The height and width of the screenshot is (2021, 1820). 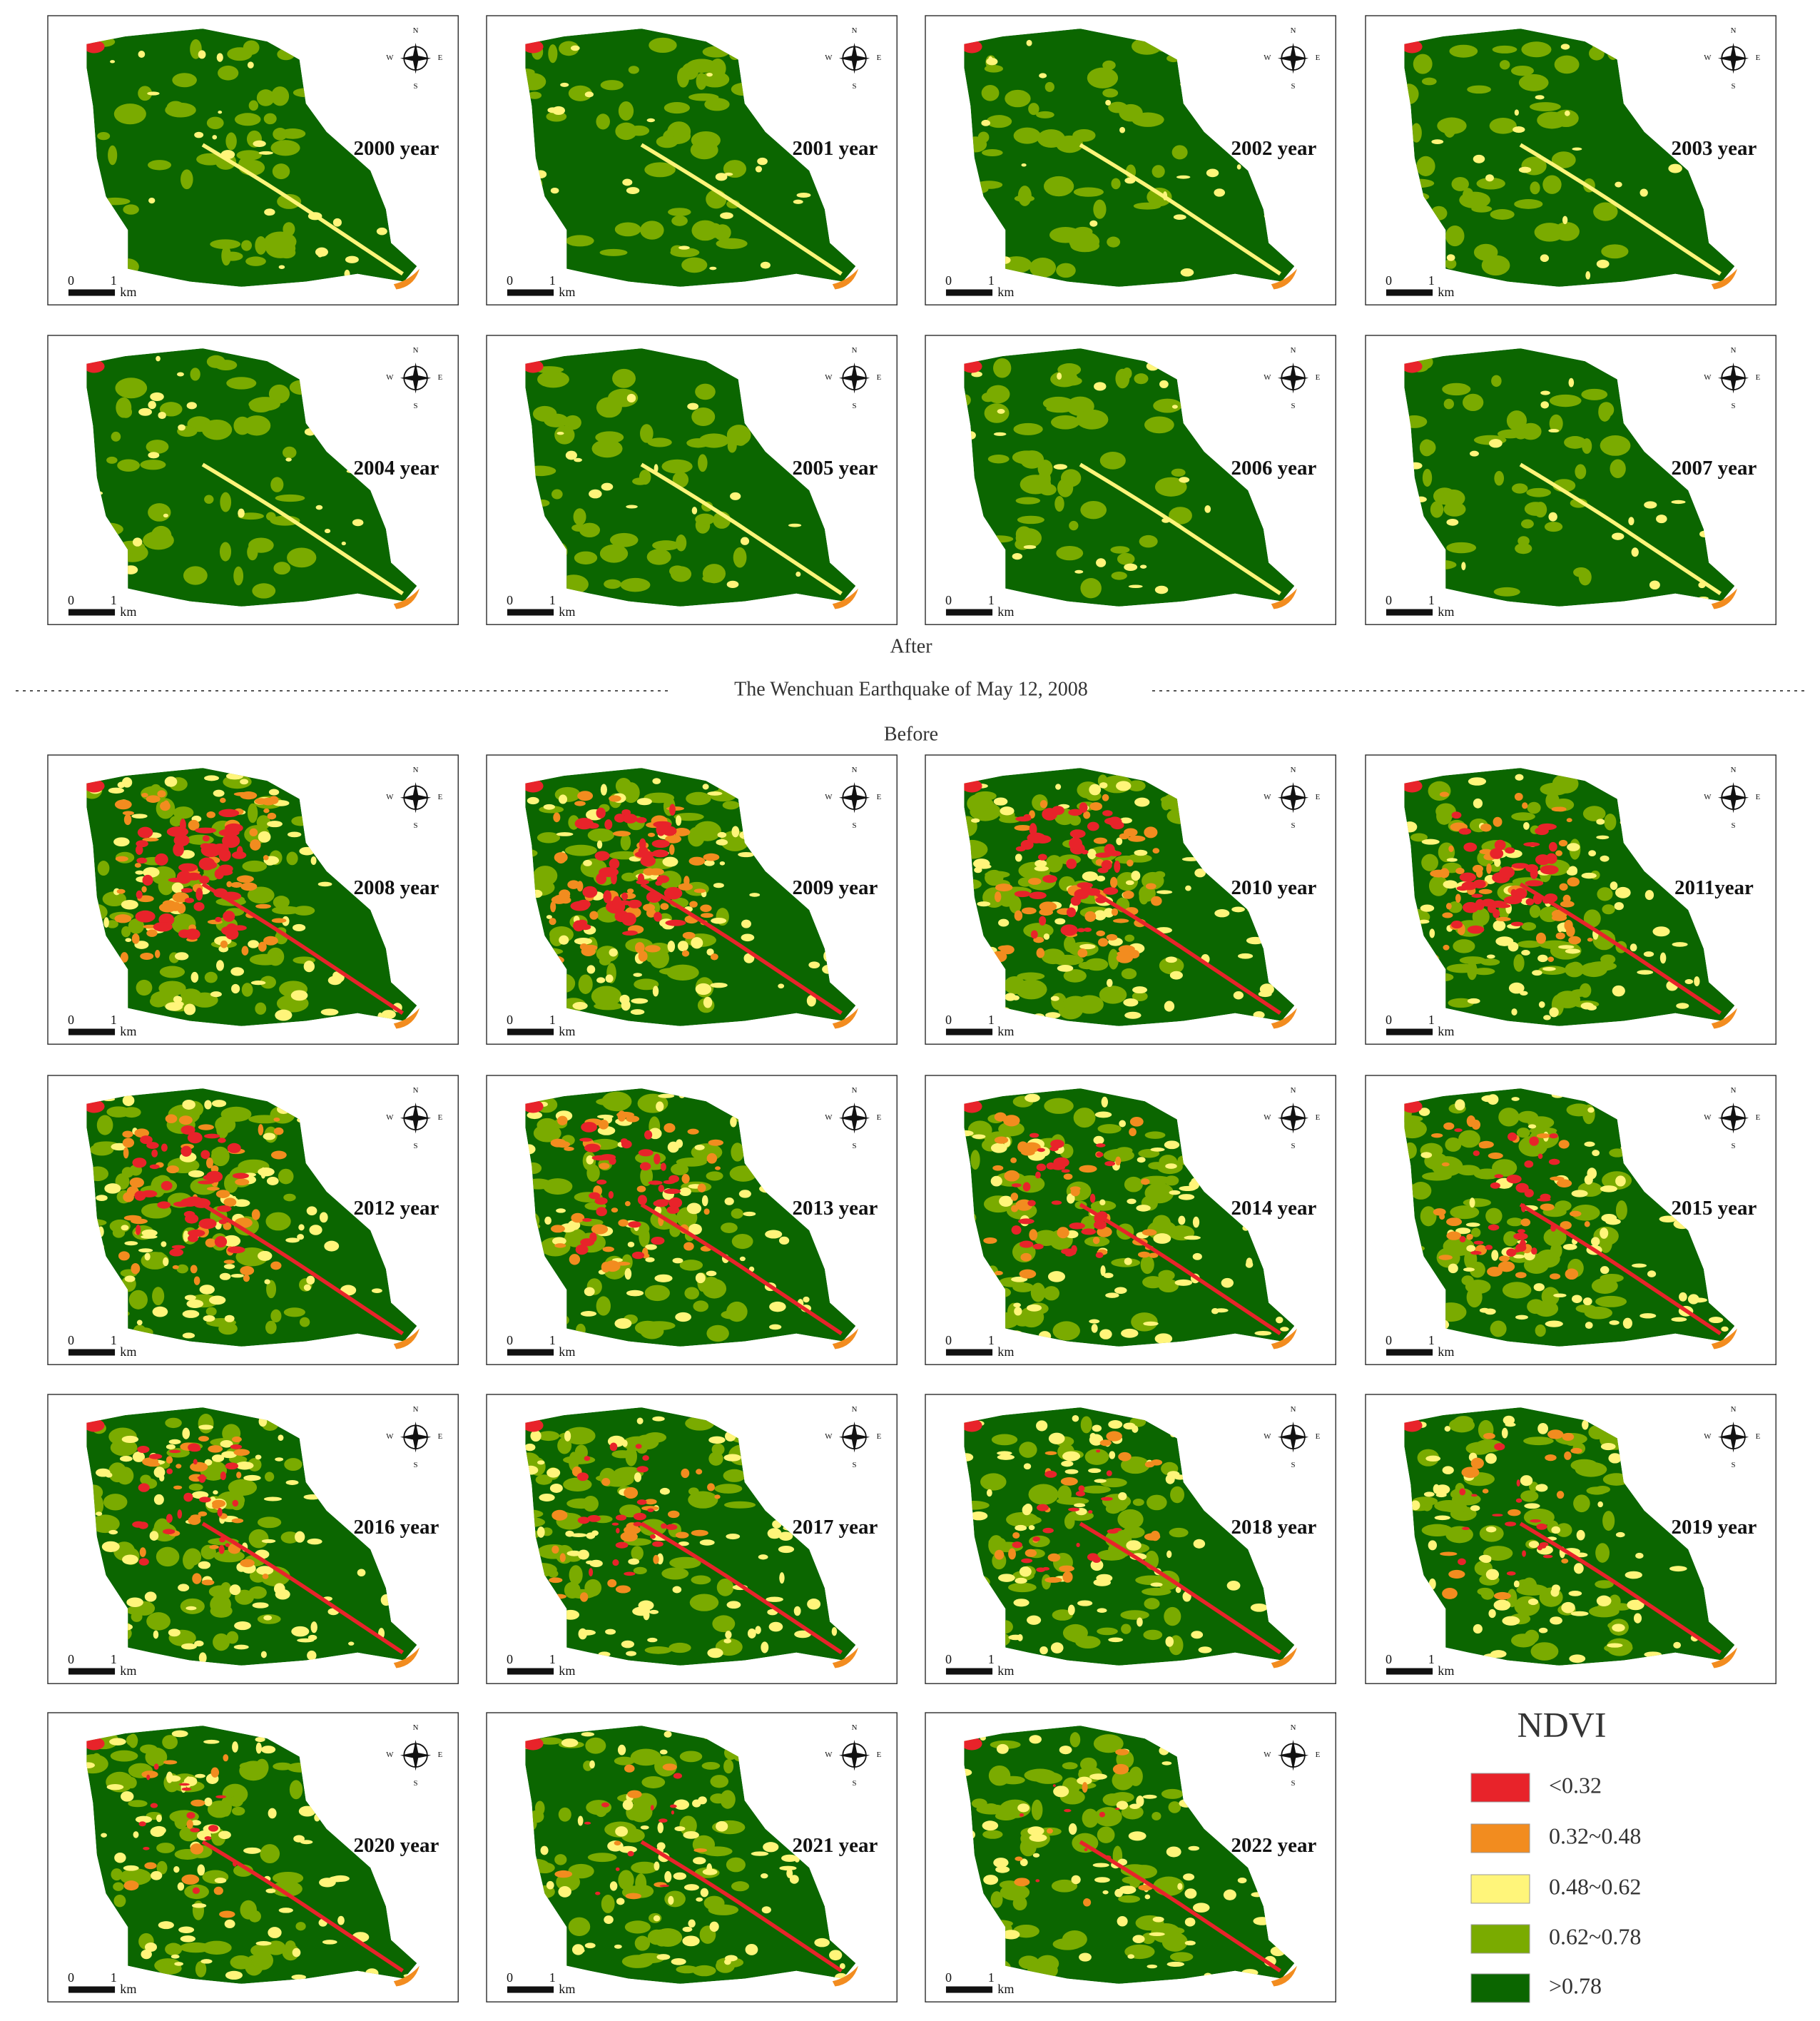 What do you see at coordinates (1293, 825) in the screenshot?
I see `compass-letter: S` at bounding box center [1293, 825].